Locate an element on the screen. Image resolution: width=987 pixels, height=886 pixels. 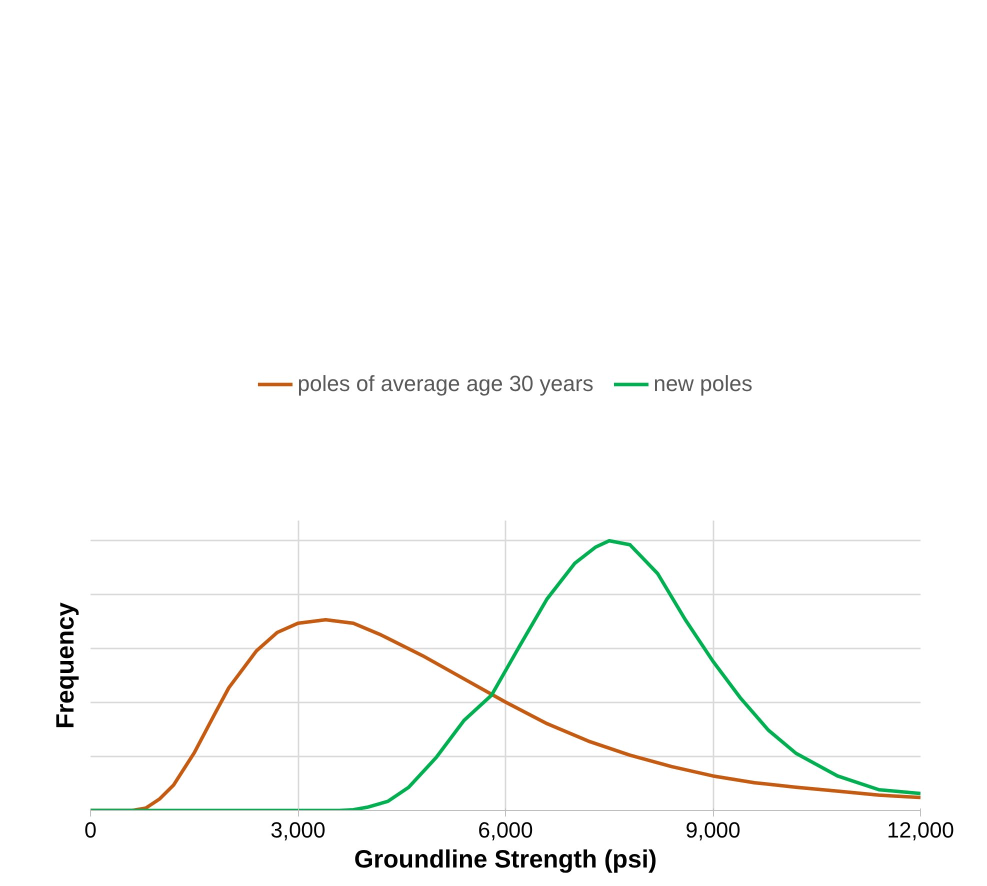
x-axis-title: Groundline Strength (psi) is located at coordinates (505, 860).